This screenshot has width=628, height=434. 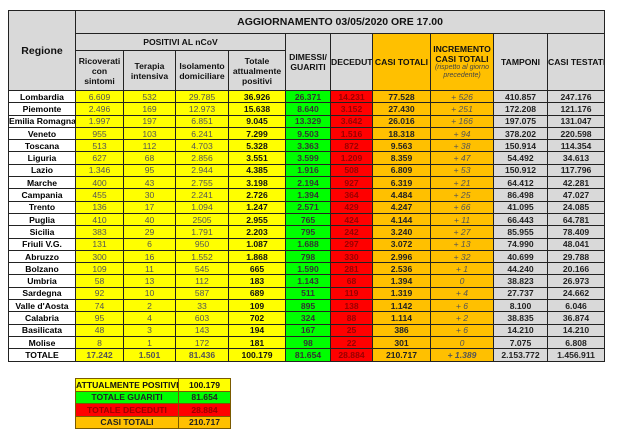 I want to click on cell-deceduti: 68, so click(x=351, y=281).